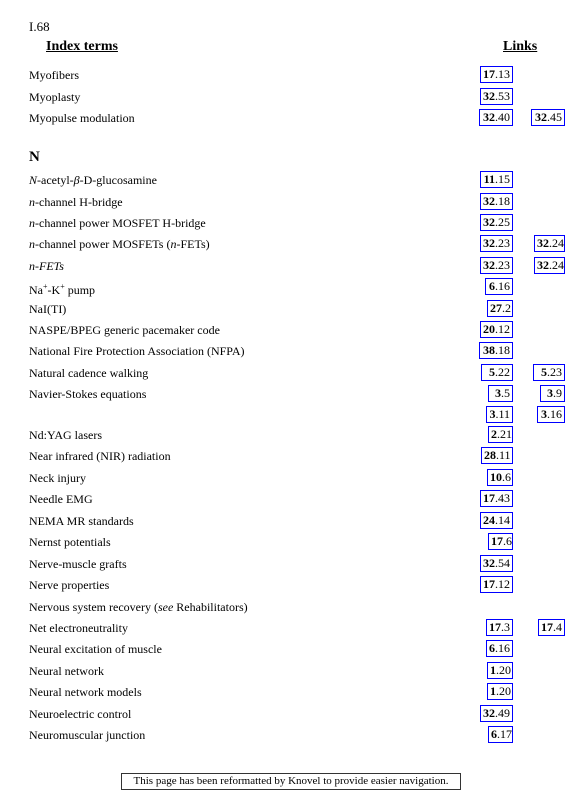 The height and width of the screenshot is (800, 581). What do you see at coordinates (548, 117) in the screenshot?
I see `page-link: 32.45` at bounding box center [548, 117].